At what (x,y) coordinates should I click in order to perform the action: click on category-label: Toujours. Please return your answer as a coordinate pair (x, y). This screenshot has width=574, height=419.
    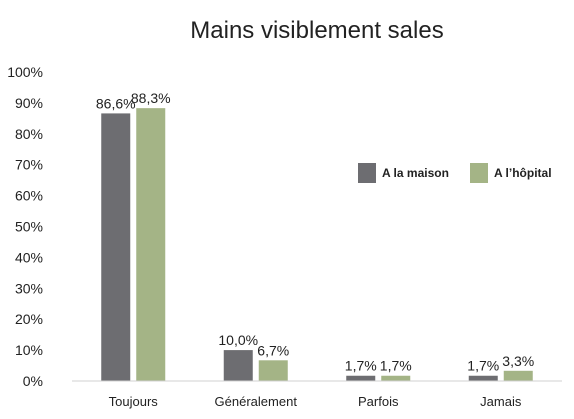
    Looking at the image, I should click on (134, 401).